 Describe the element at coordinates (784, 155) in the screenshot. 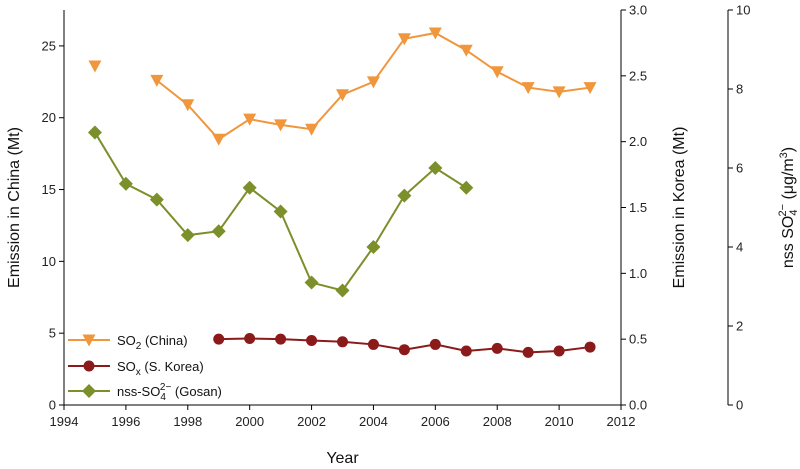

I see `nss-axis-title-unit-sup: 3` at that location.